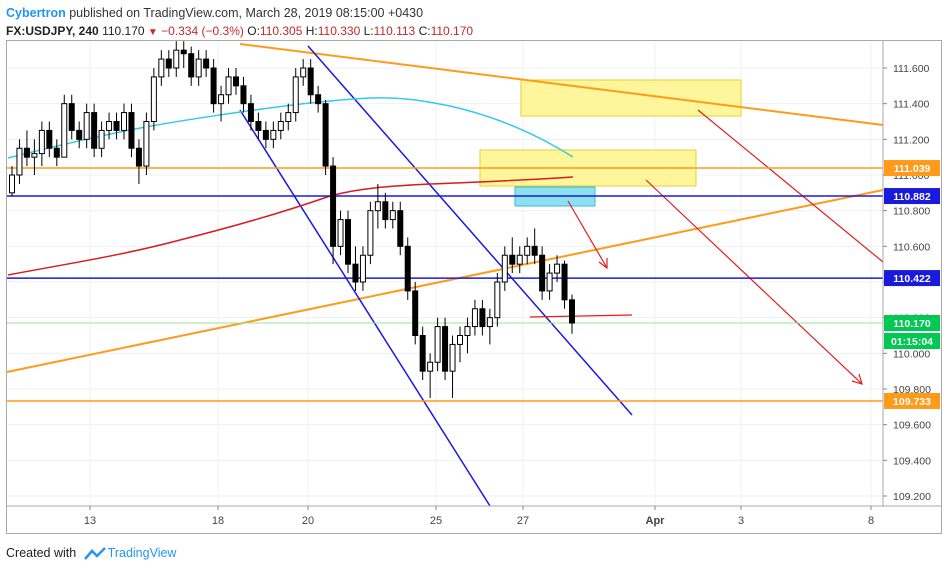  What do you see at coordinates (94, 553) in the screenshot?
I see `tradingview-logo-icon` at bounding box center [94, 553].